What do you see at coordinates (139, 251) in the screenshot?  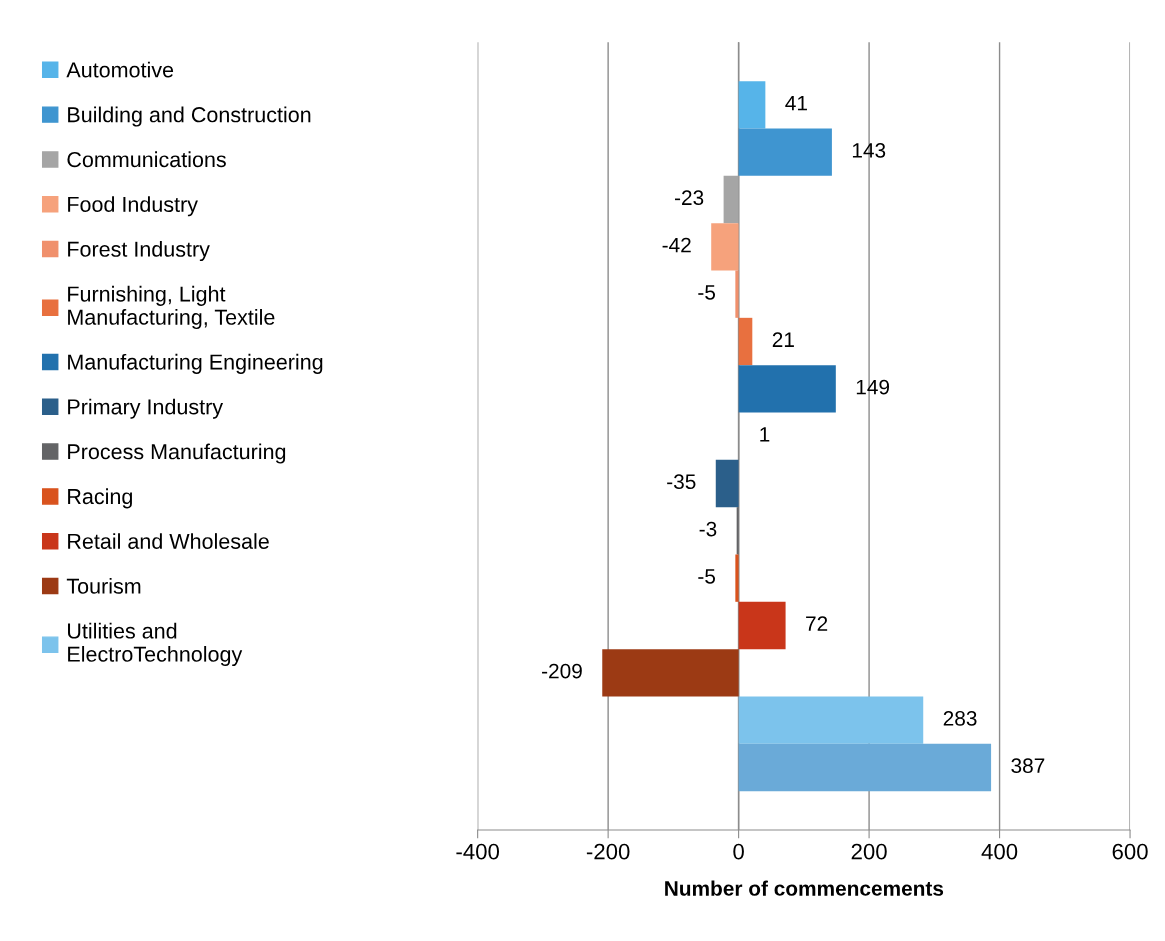 I see `legend-label: Forest Industry` at bounding box center [139, 251].